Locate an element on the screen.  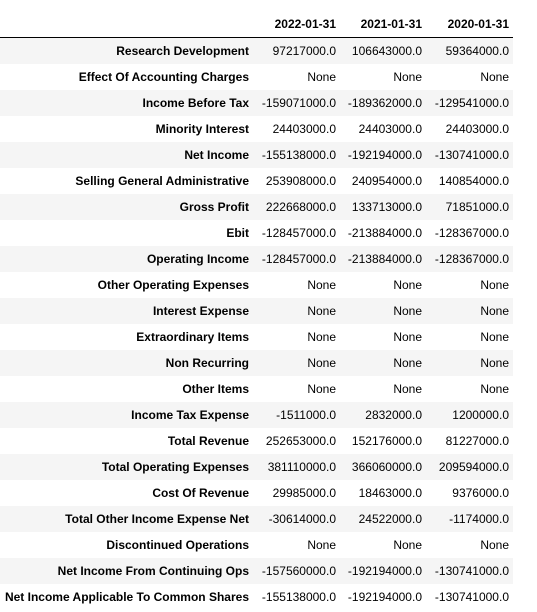
row-label: Effect Of Accounting Charges is located at coordinates (163, 76).